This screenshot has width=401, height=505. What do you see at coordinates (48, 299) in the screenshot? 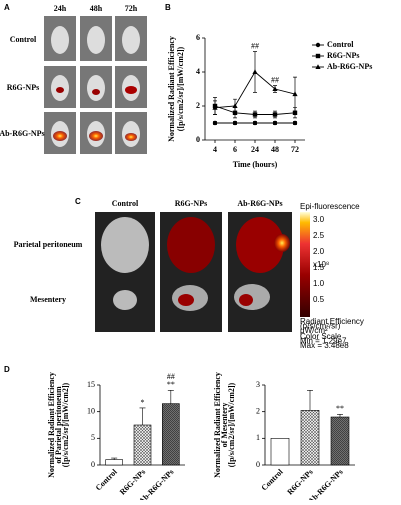
I see `row-label: Mesentery` at bounding box center [48, 299].